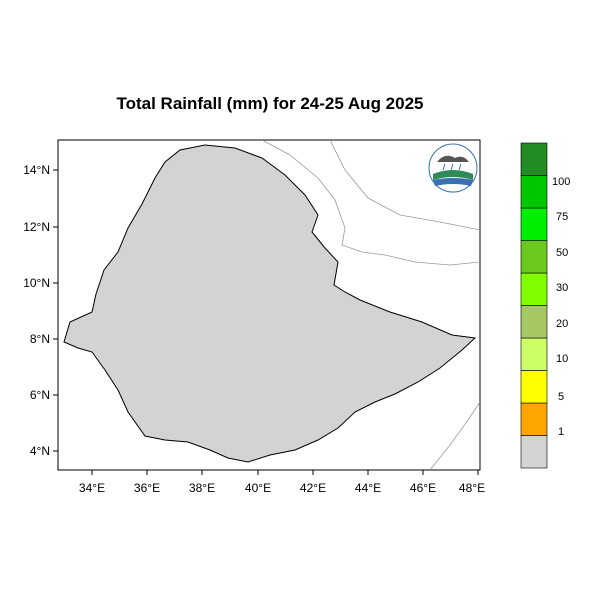 Image resolution: width=600 pixels, height=600 pixels. I want to click on x-axis: 34°E 36°E 38°E 40°E 42°E 44°E 46°E 48°E, so click(282, 482).